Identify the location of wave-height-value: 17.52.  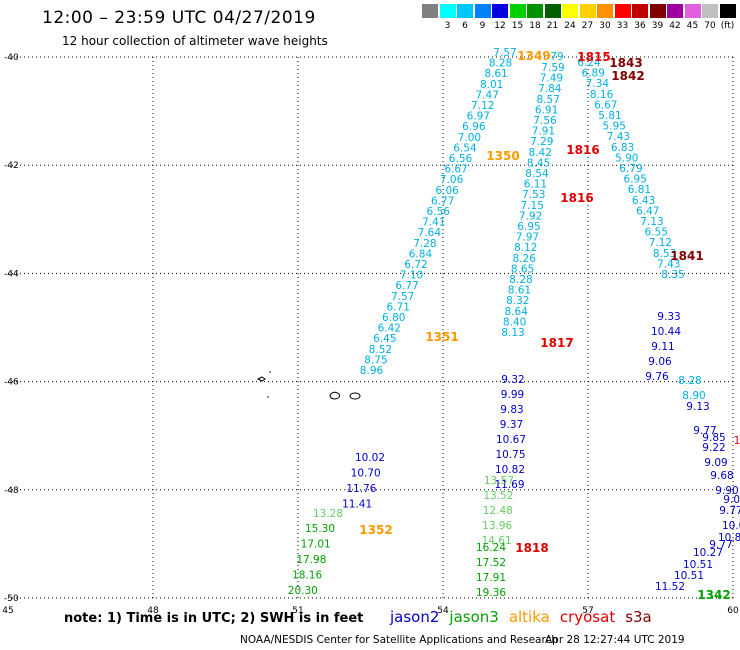
(491, 563).